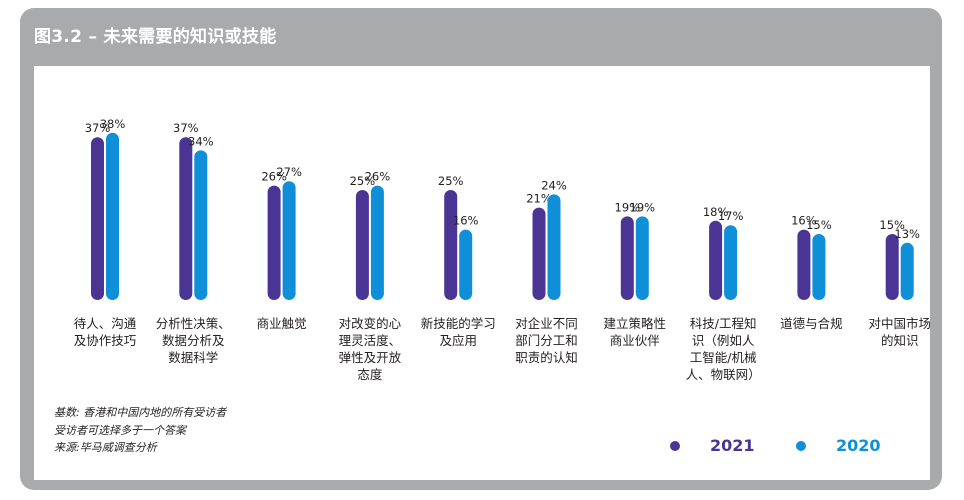 The image size is (964, 500). Describe the element at coordinates (627, 258) in the screenshot. I see `bar-2021-partnering` at that location.